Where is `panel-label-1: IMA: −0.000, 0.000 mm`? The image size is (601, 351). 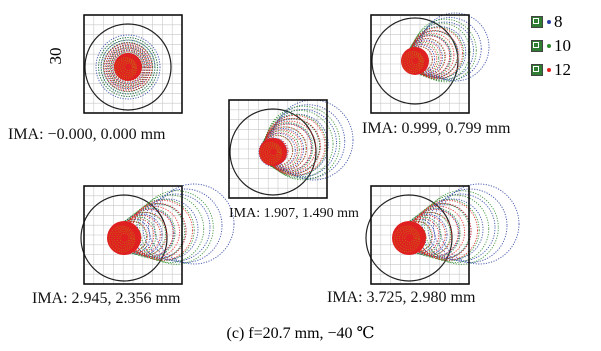 panel-label-1: IMA: −0.000, 0.000 mm is located at coordinates (87, 134).